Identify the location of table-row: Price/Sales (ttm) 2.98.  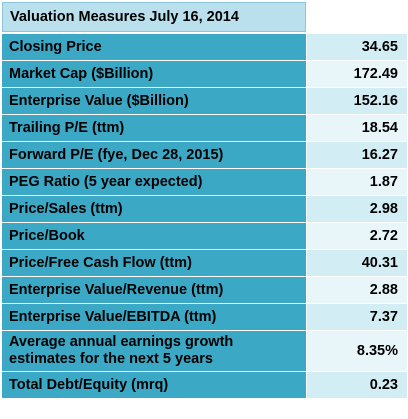
(204, 209).